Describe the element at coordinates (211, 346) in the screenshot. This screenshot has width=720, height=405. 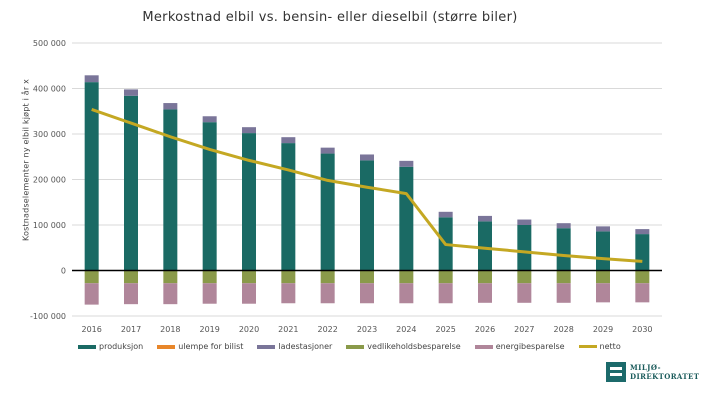
I see `legend-label: ulempe for bilist` at that location.